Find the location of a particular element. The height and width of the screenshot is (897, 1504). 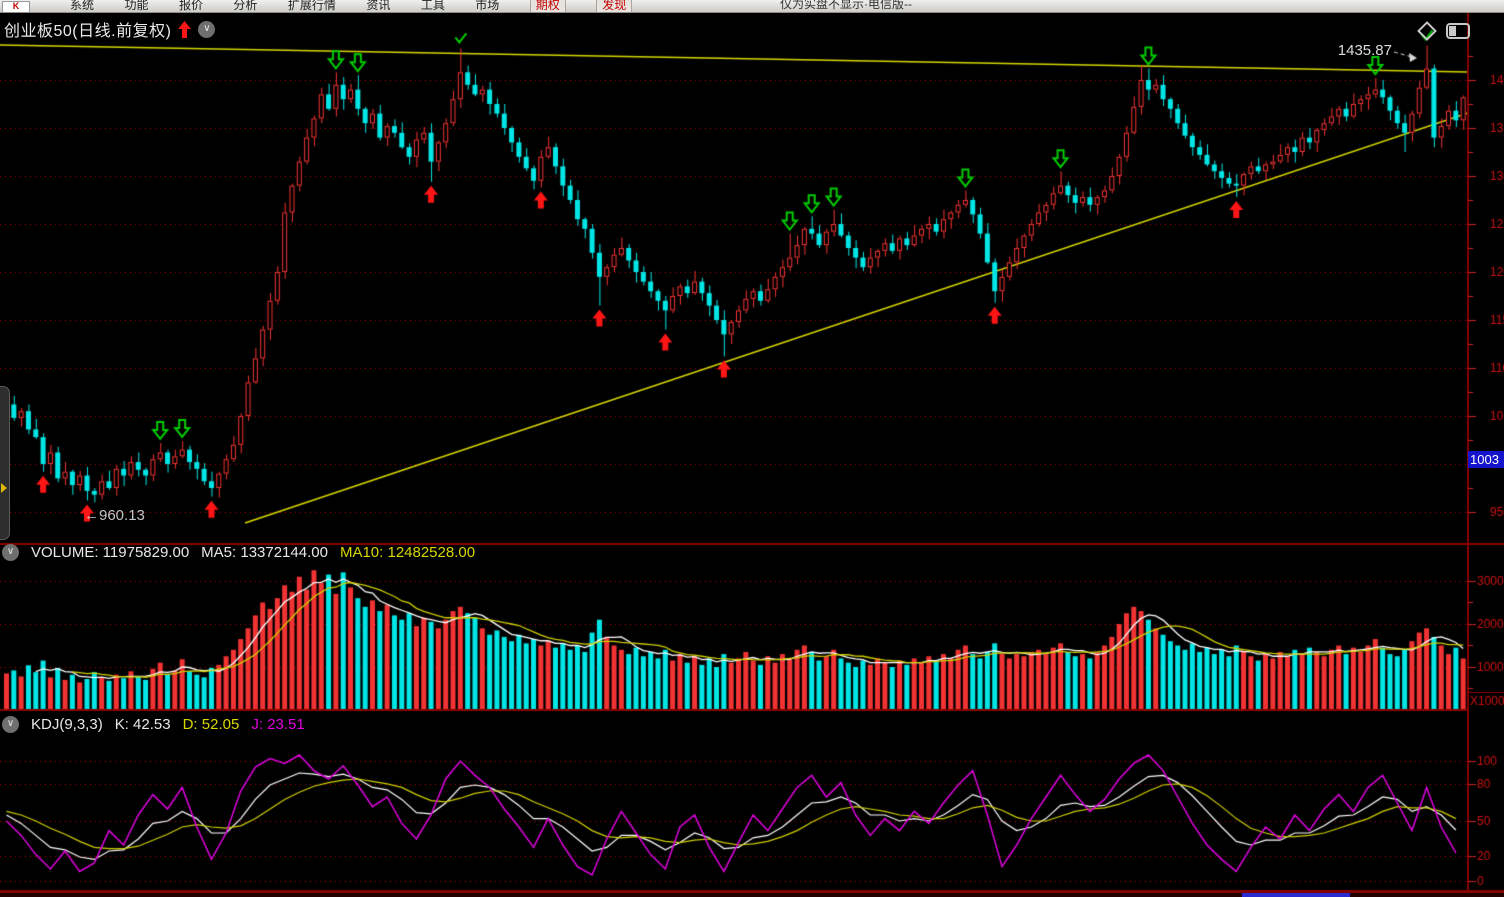

menu-item-quote: 报价 is located at coordinates (190, 6).